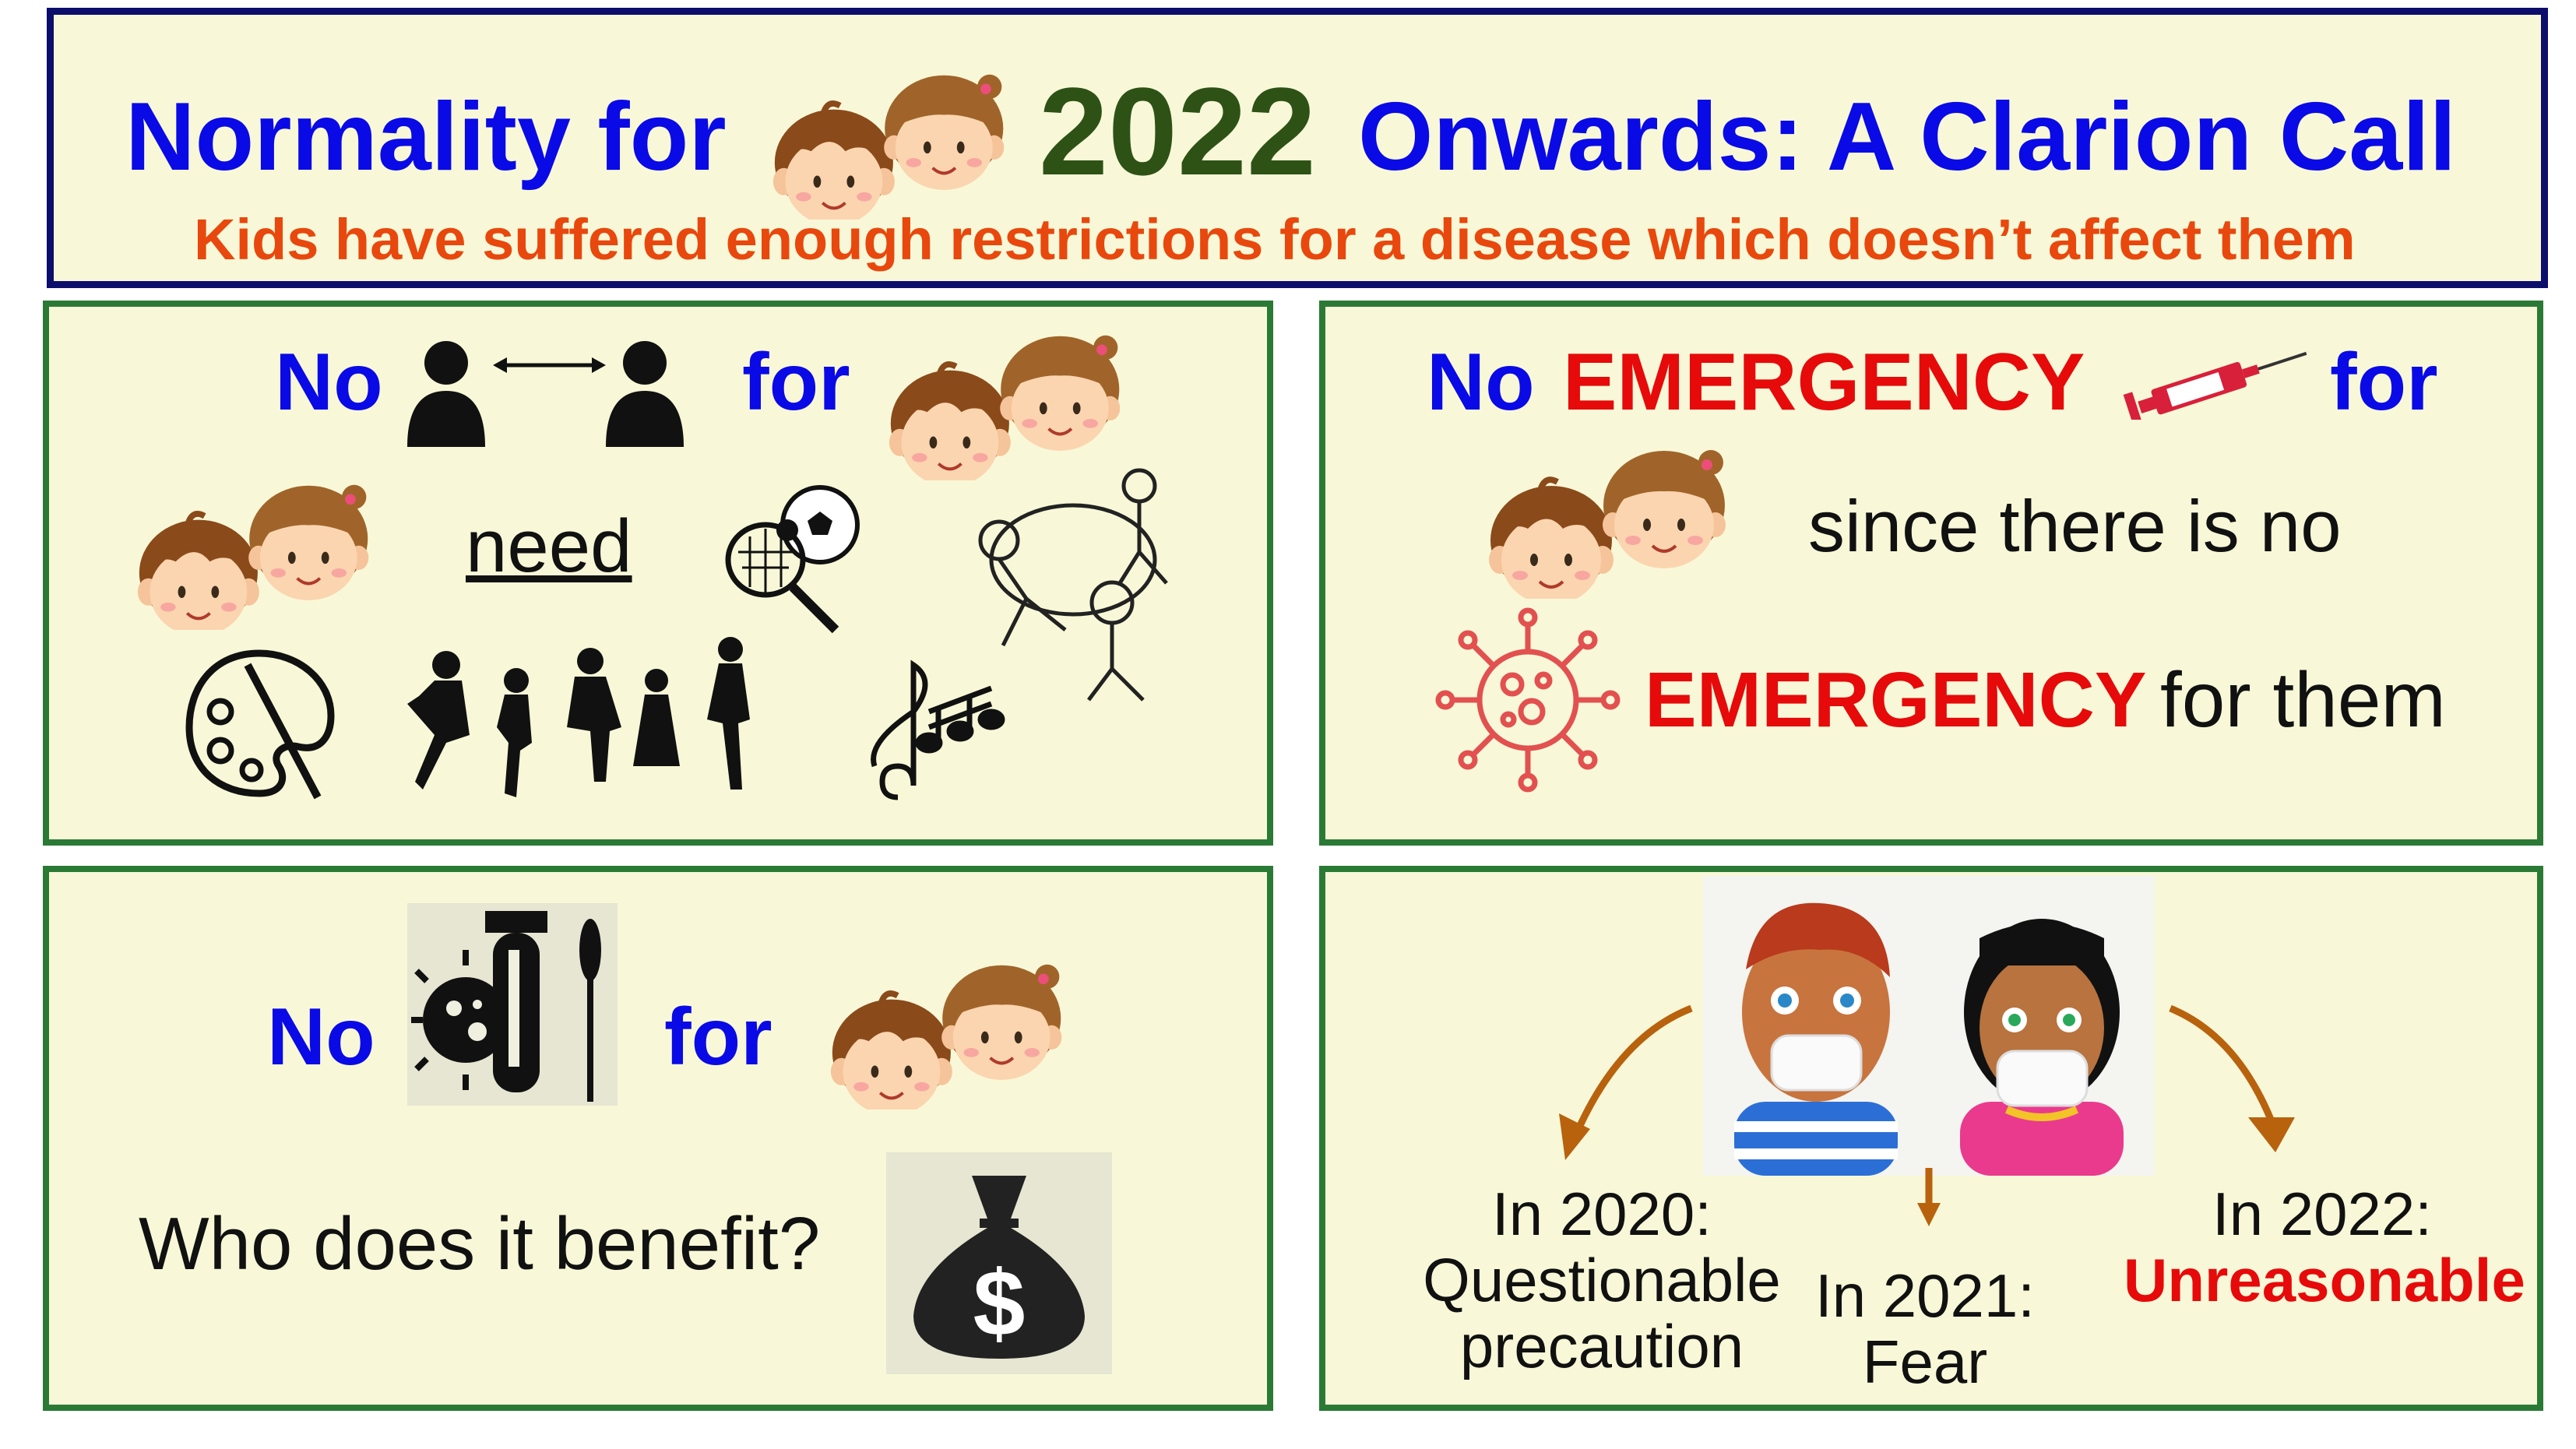 Image resolution: width=2576 pixels, height=1449 pixels. What do you see at coordinates (512, 1005) in the screenshot?
I see `test-tube-swab-icon` at bounding box center [512, 1005].